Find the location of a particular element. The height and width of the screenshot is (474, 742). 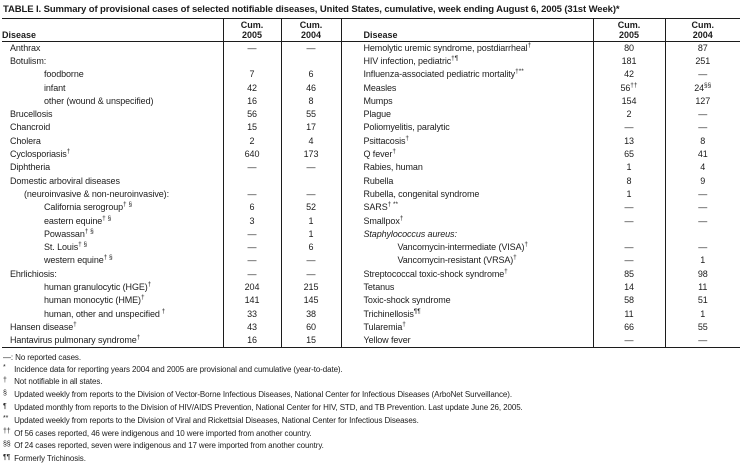

value-cell: 13 is located at coordinates (628, 141).